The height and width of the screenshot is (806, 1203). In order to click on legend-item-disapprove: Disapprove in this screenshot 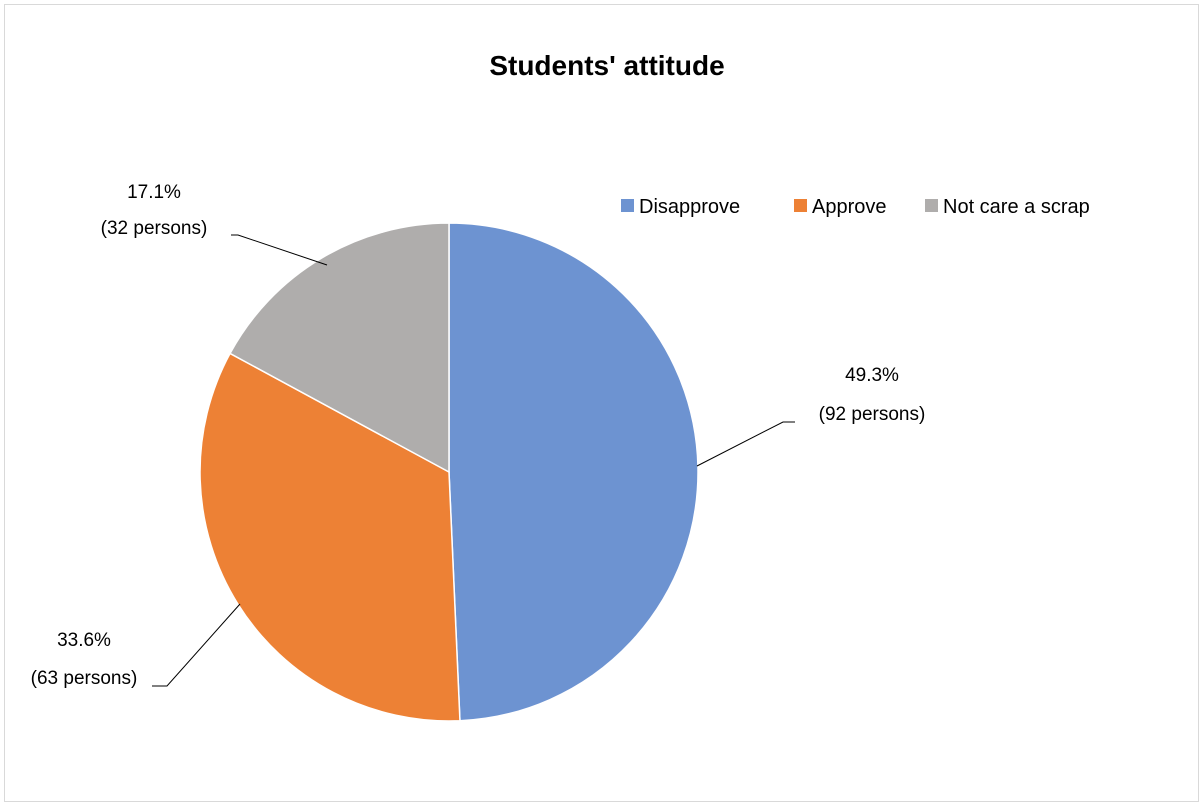, I will do `click(680, 207)`.